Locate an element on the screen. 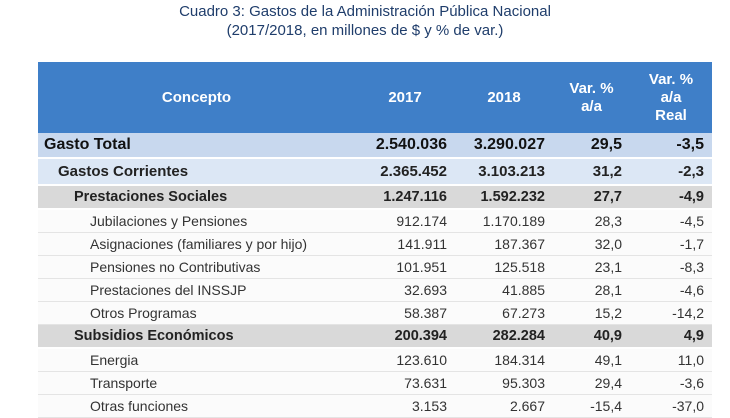  cell: 73.631 is located at coordinates (405, 383).